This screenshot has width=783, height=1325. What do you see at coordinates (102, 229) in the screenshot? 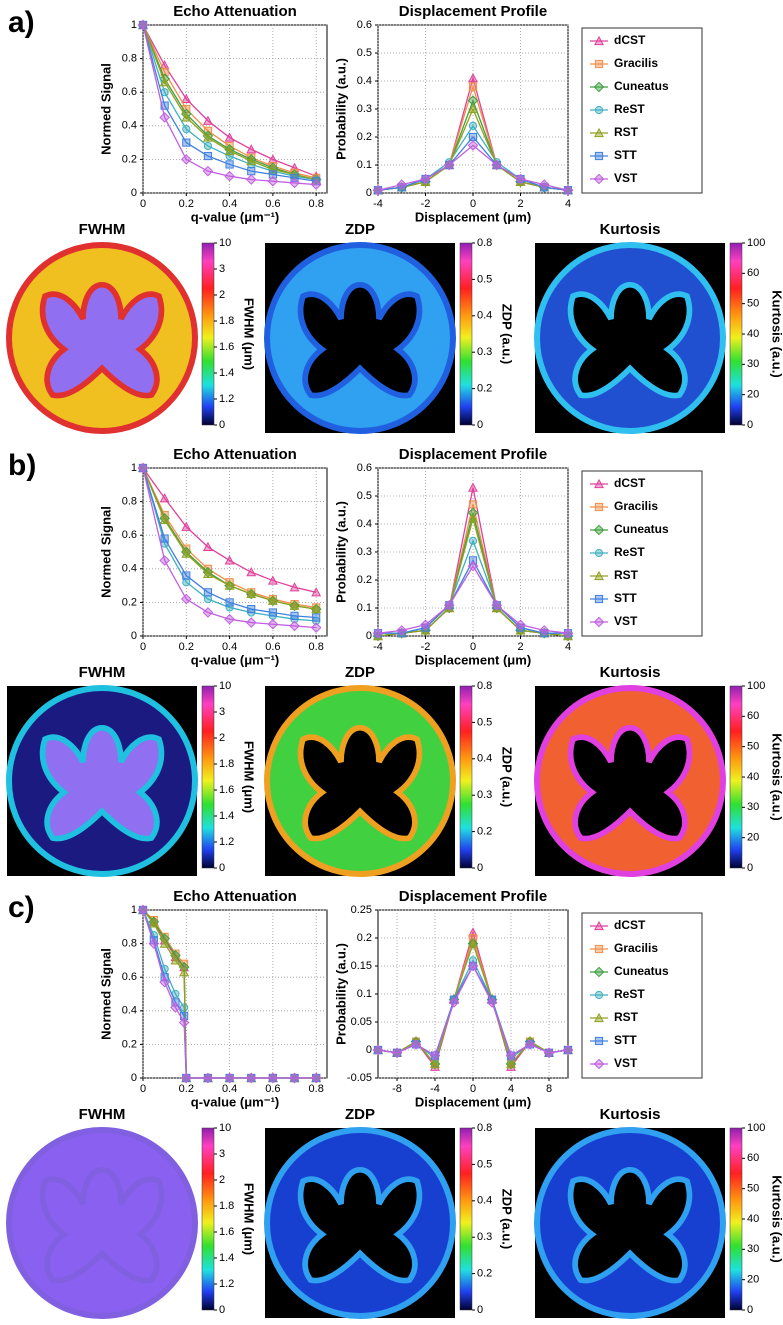
I see `map-title: FWHM` at bounding box center [102, 229].